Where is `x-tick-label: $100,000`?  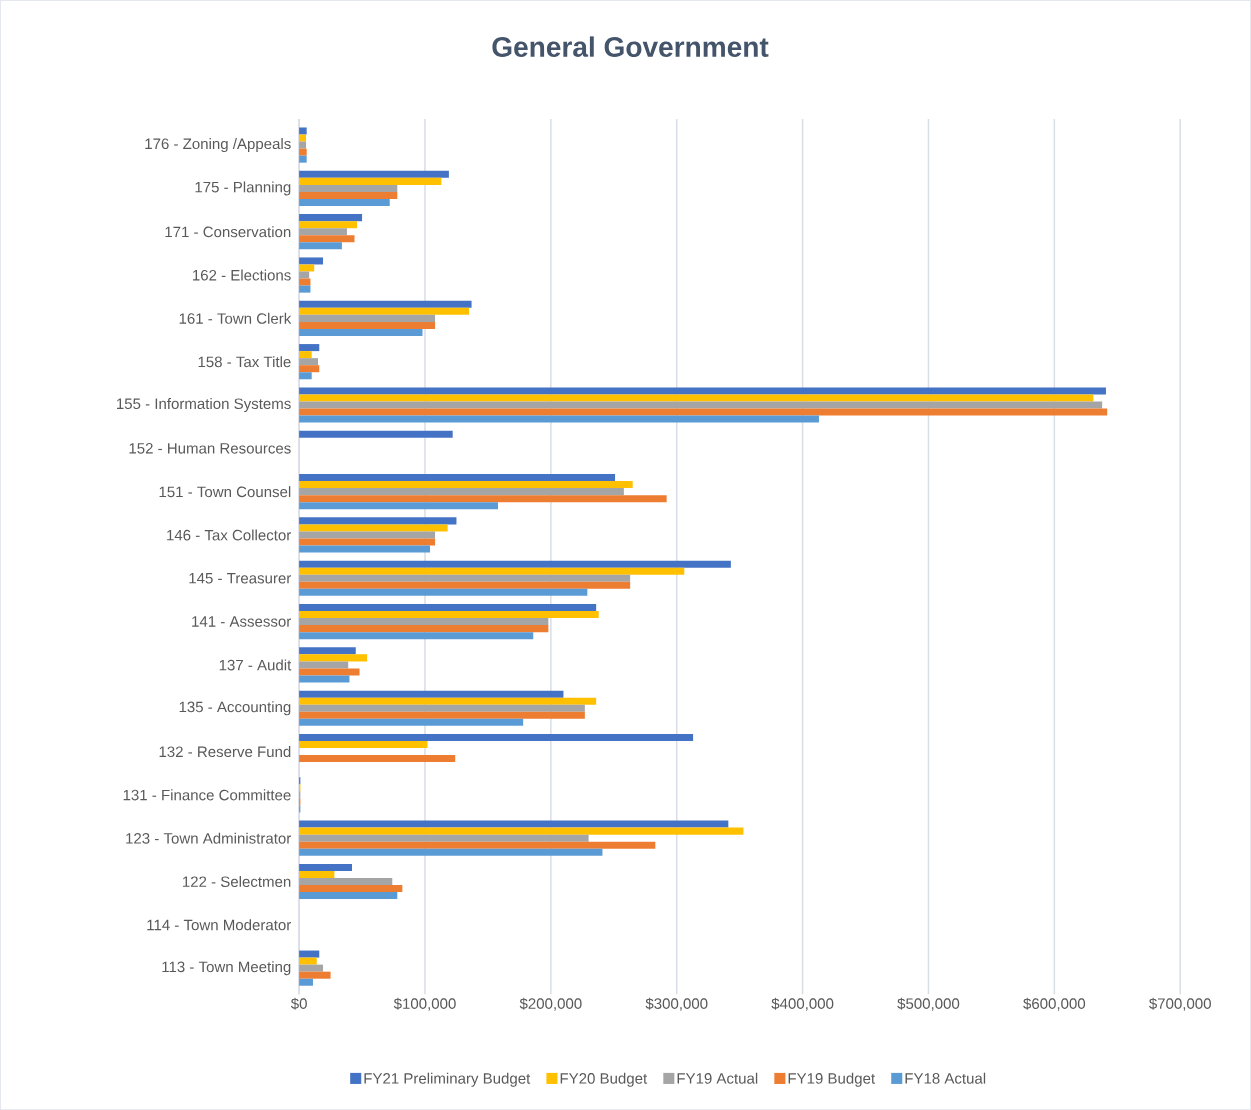
x-tick-label: $100,000 is located at coordinates (424, 1004).